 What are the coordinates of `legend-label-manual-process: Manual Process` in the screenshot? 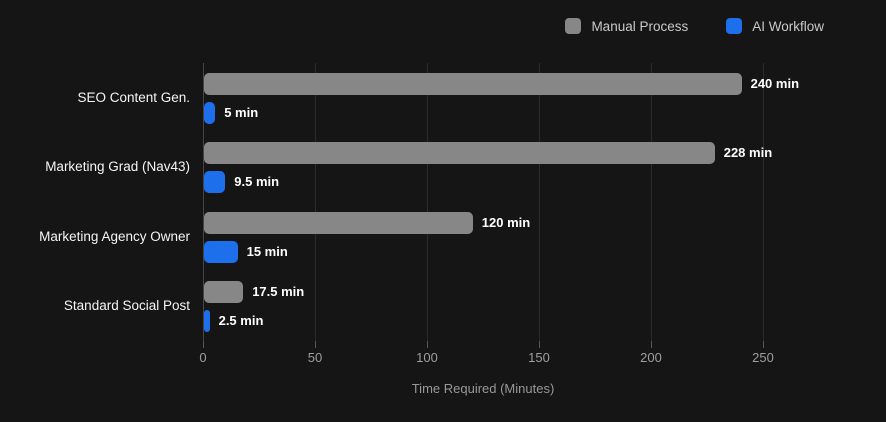 It's located at (640, 26).